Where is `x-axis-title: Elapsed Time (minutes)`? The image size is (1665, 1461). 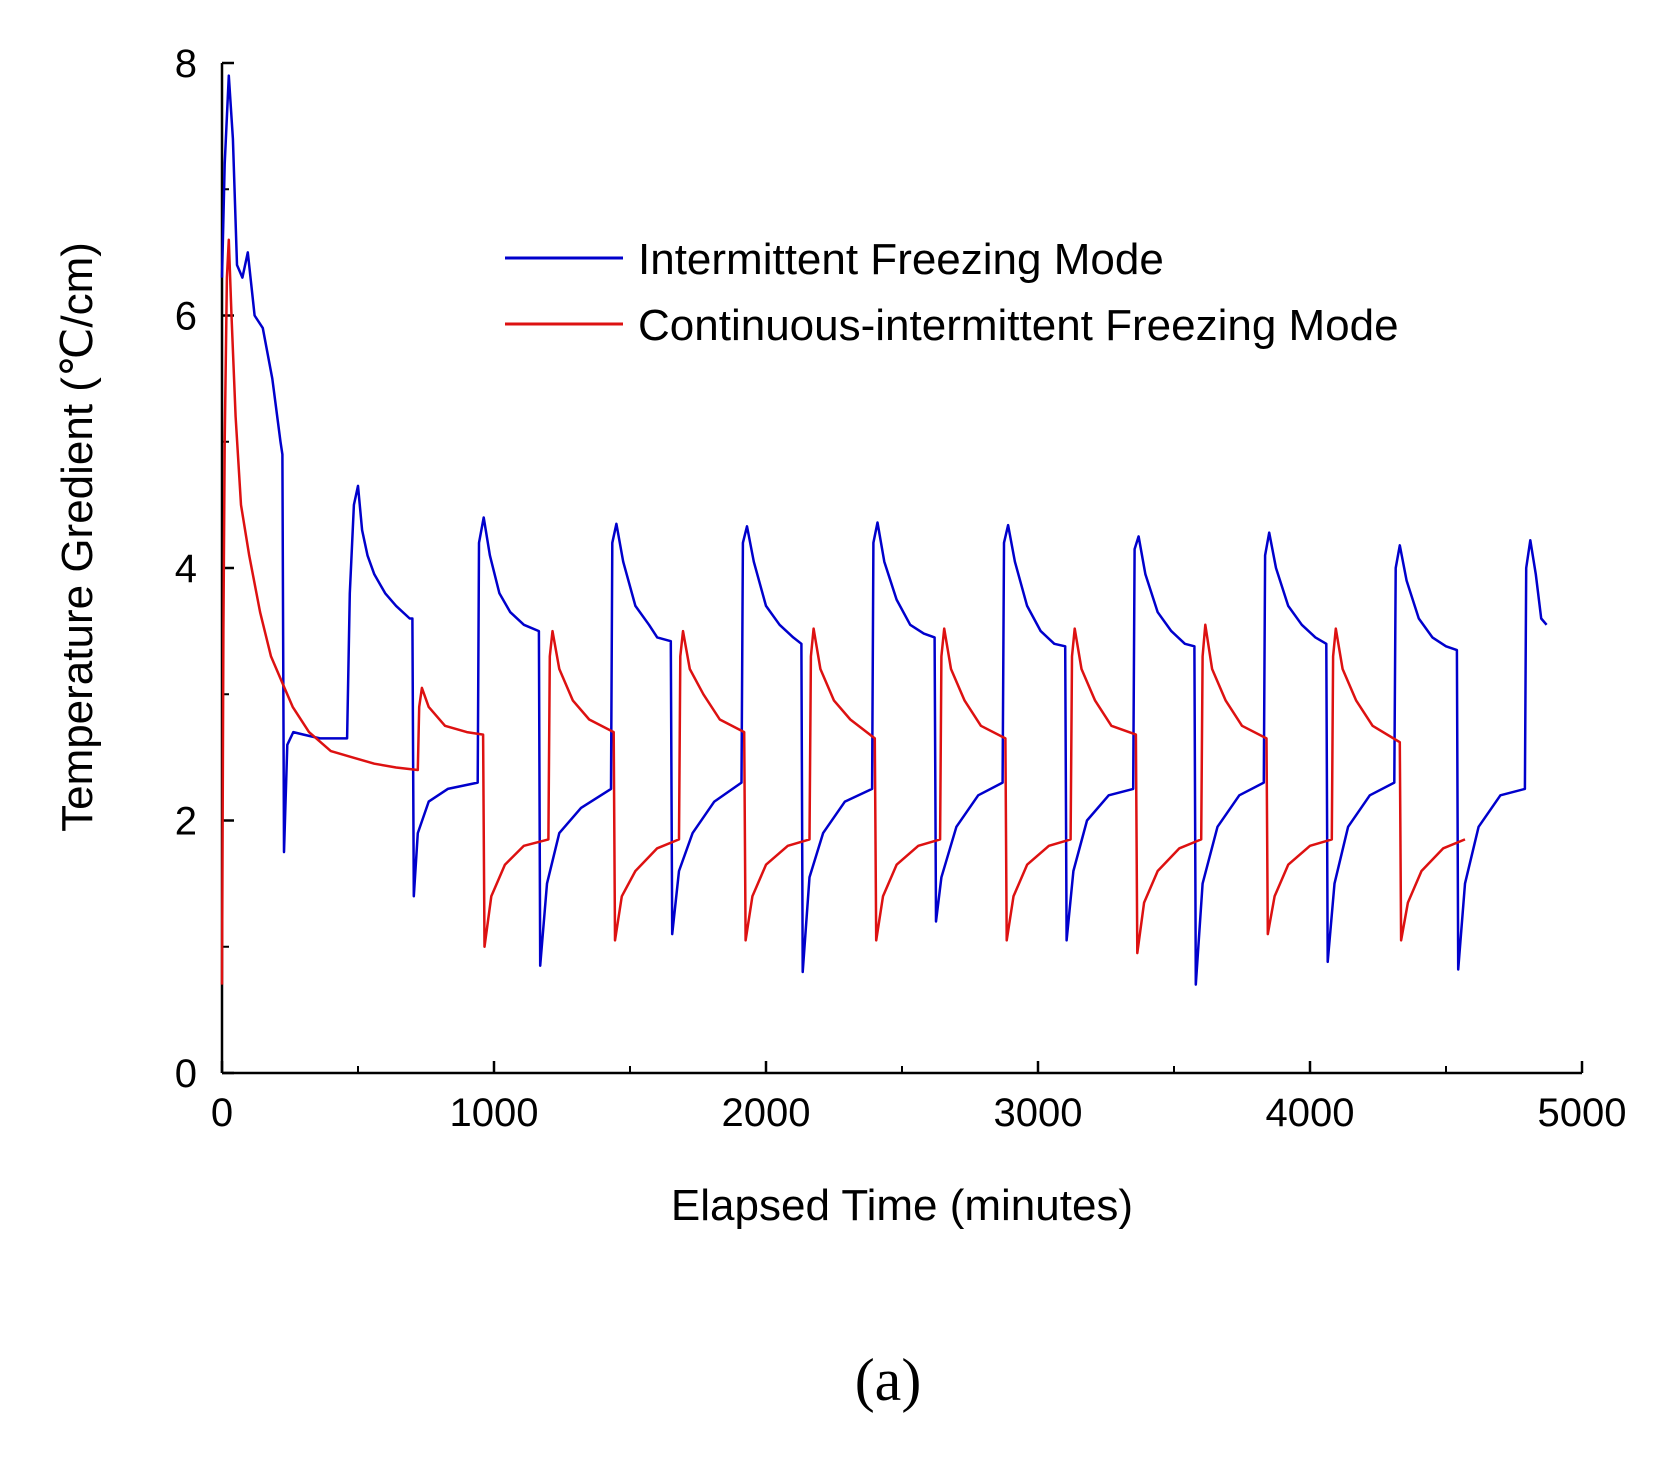
x-axis-title: Elapsed Time (minutes) is located at coordinates (902, 1205).